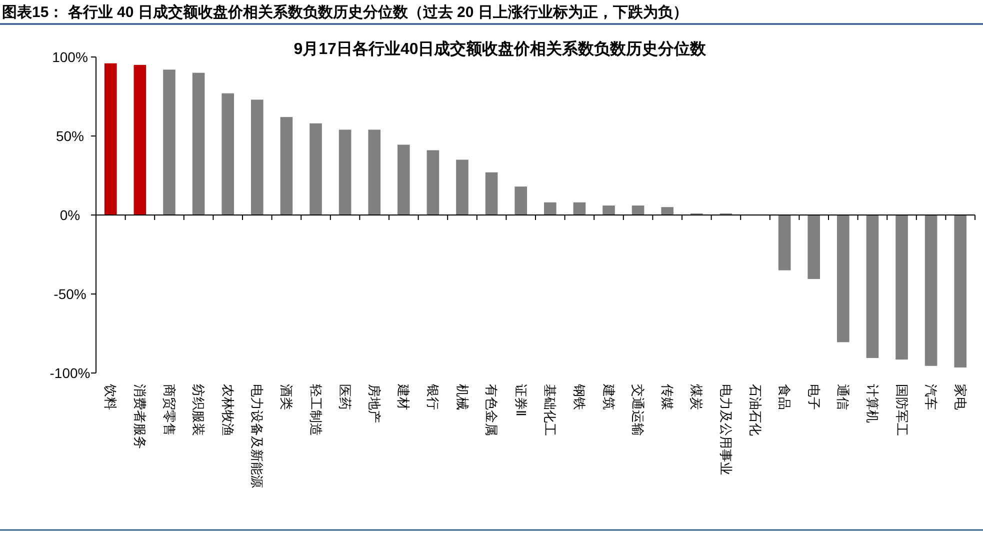 This screenshot has width=983, height=554. What do you see at coordinates (579, 397) in the screenshot?
I see `category-label: 钢铁` at bounding box center [579, 397].